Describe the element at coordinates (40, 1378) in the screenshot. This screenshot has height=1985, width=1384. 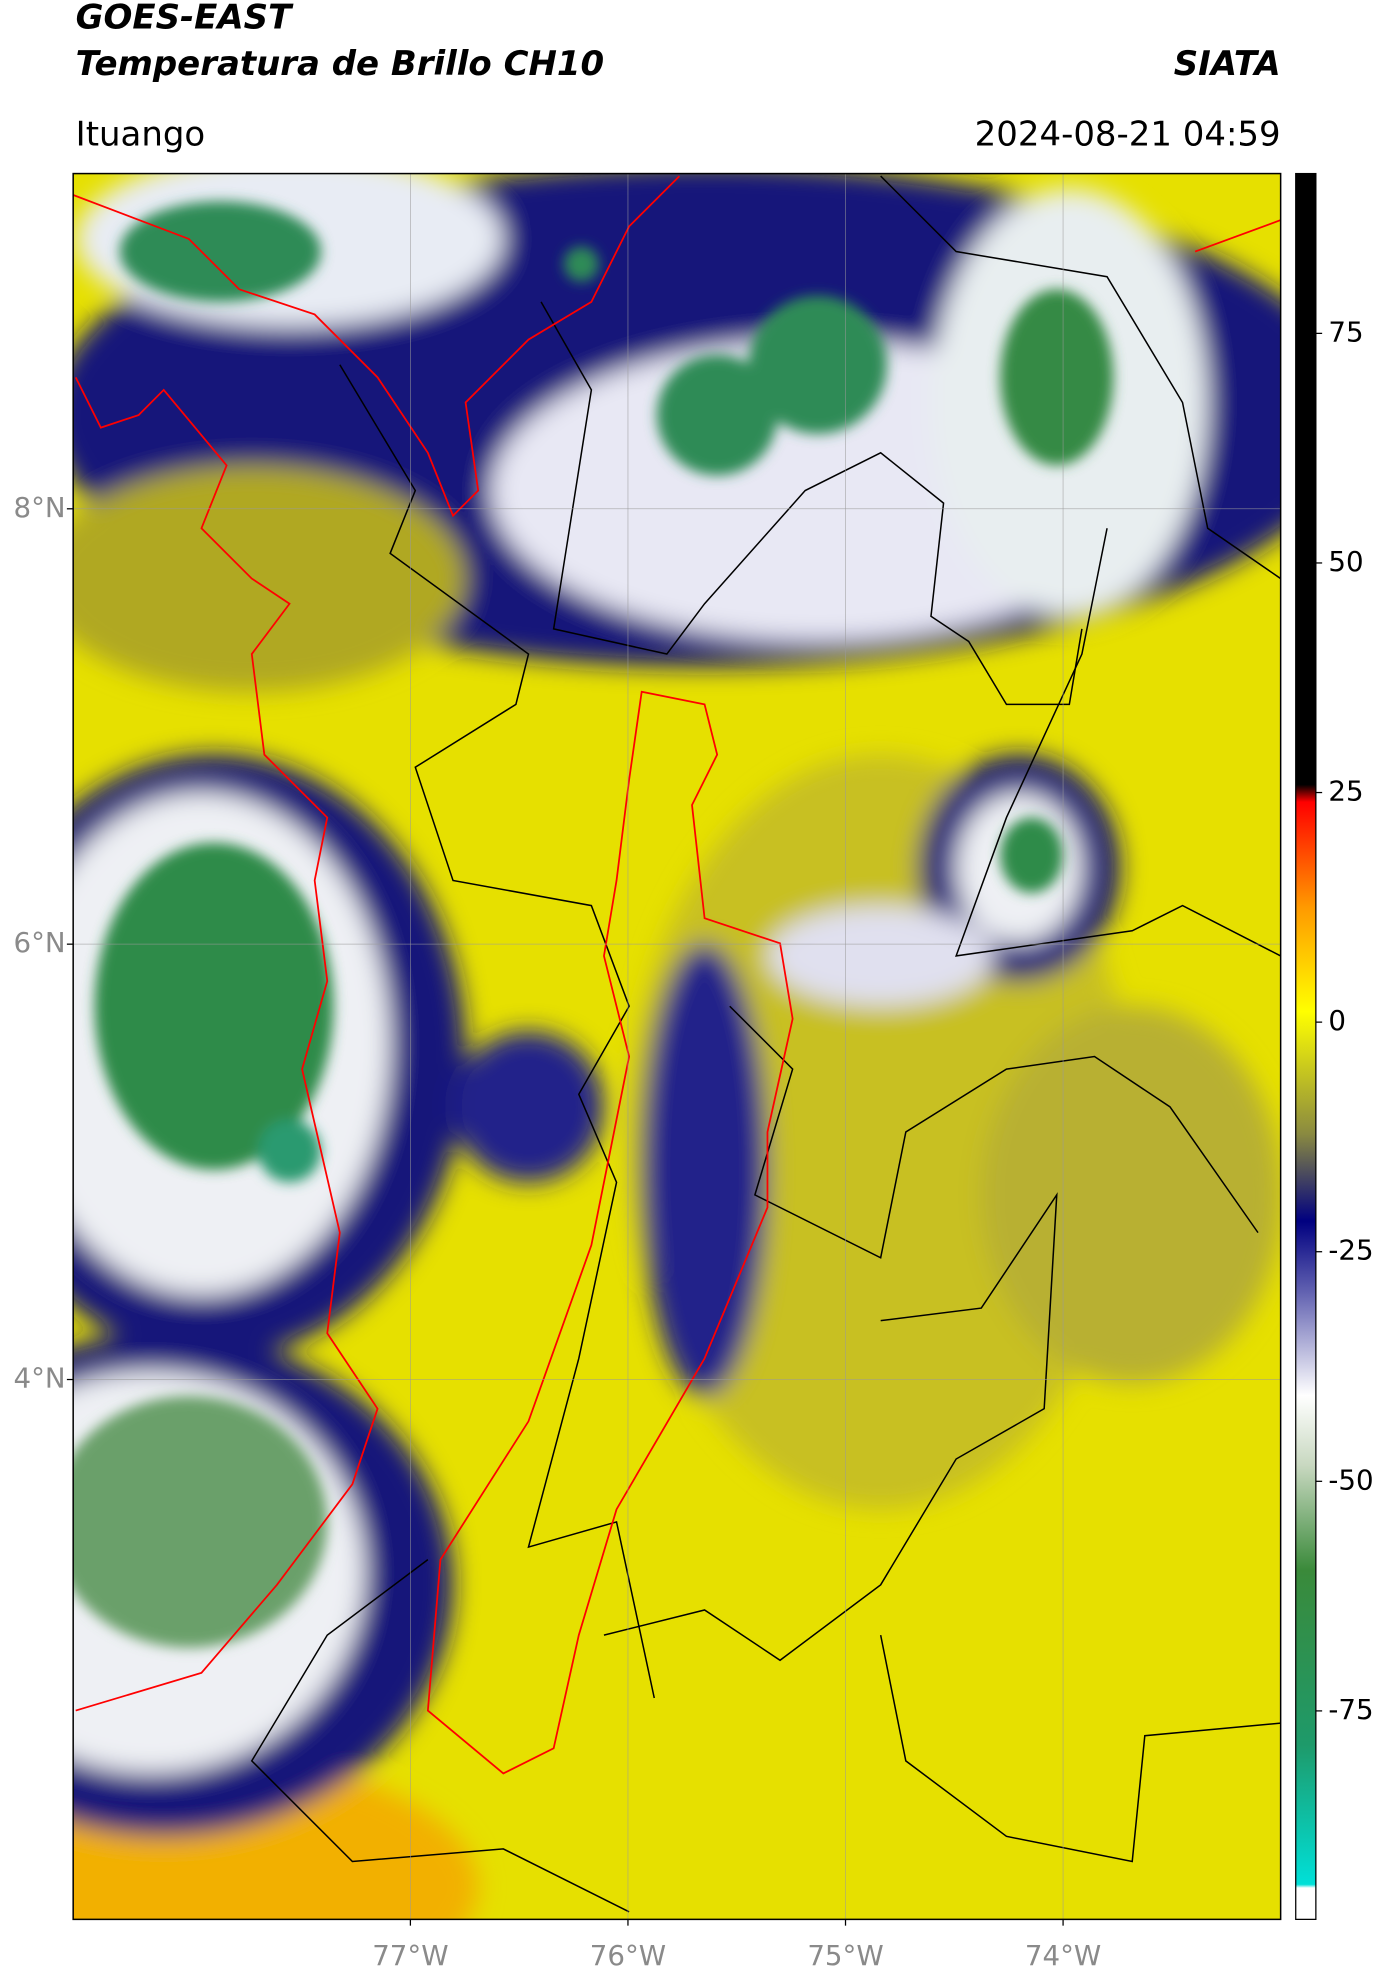
I see `lat-tick-label: 4°N` at that location.